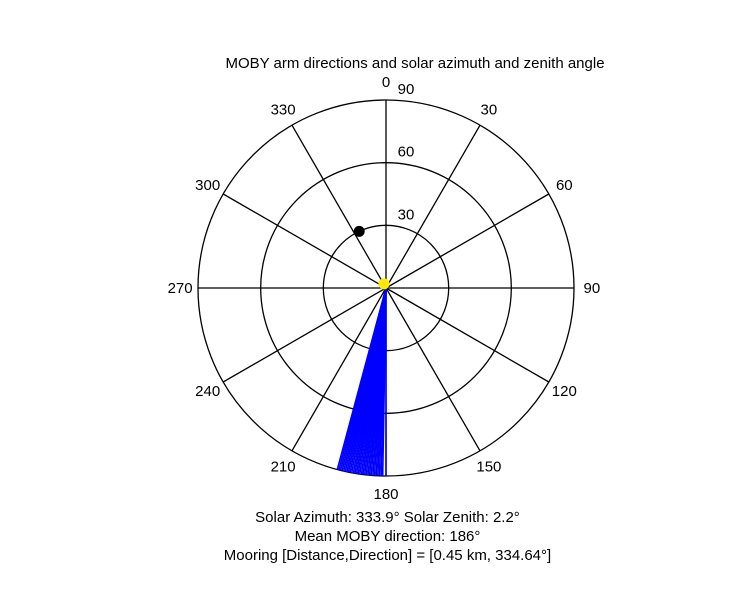 The height and width of the screenshot is (605, 750). I want to click on radial-label-60: 60, so click(406, 152).